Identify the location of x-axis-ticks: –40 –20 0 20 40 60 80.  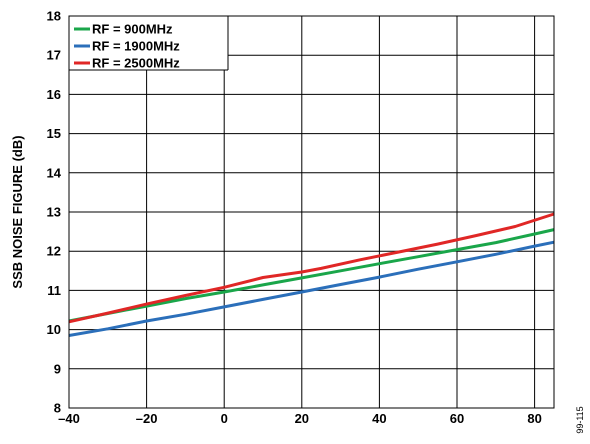
(300, 418).